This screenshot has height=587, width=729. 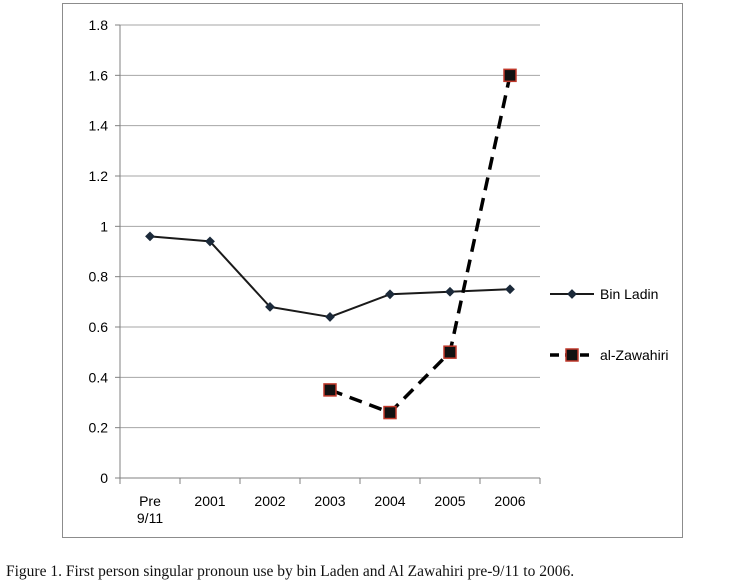 What do you see at coordinates (150, 509) in the screenshot?
I see `x-tick-0: Pre 9/11` at bounding box center [150, 509].